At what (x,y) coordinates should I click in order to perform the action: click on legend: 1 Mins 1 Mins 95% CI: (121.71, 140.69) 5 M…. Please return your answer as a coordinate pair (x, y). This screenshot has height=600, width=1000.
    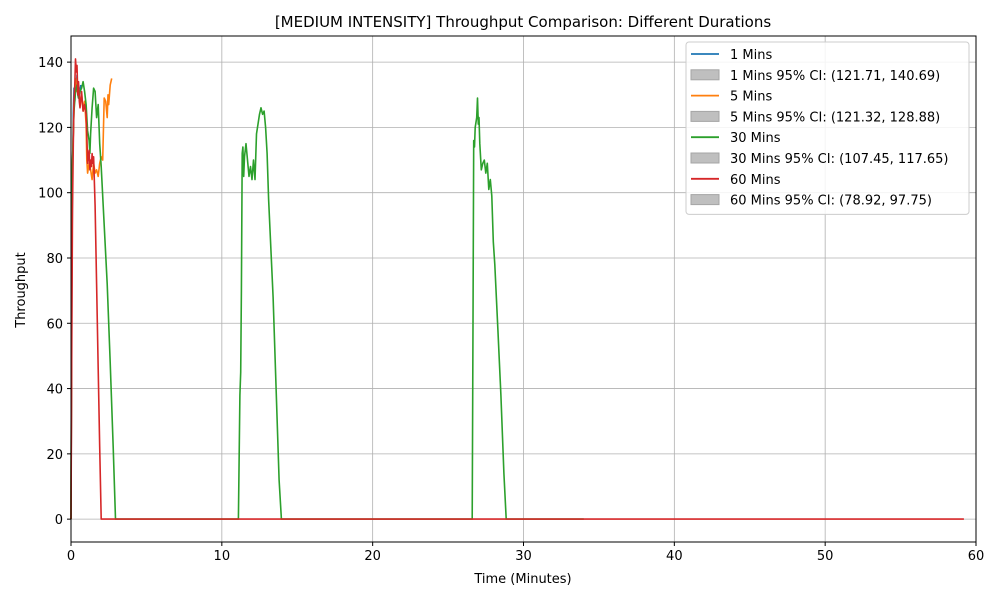
    Looking at the image, I should click on (827, 128).